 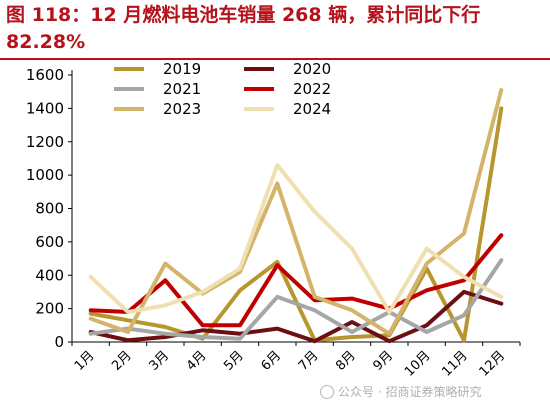 What do you see at coordinates (346, 361) in the screenshot?
I see `x-tick-label: 8月` at bounding box center [346, 361].